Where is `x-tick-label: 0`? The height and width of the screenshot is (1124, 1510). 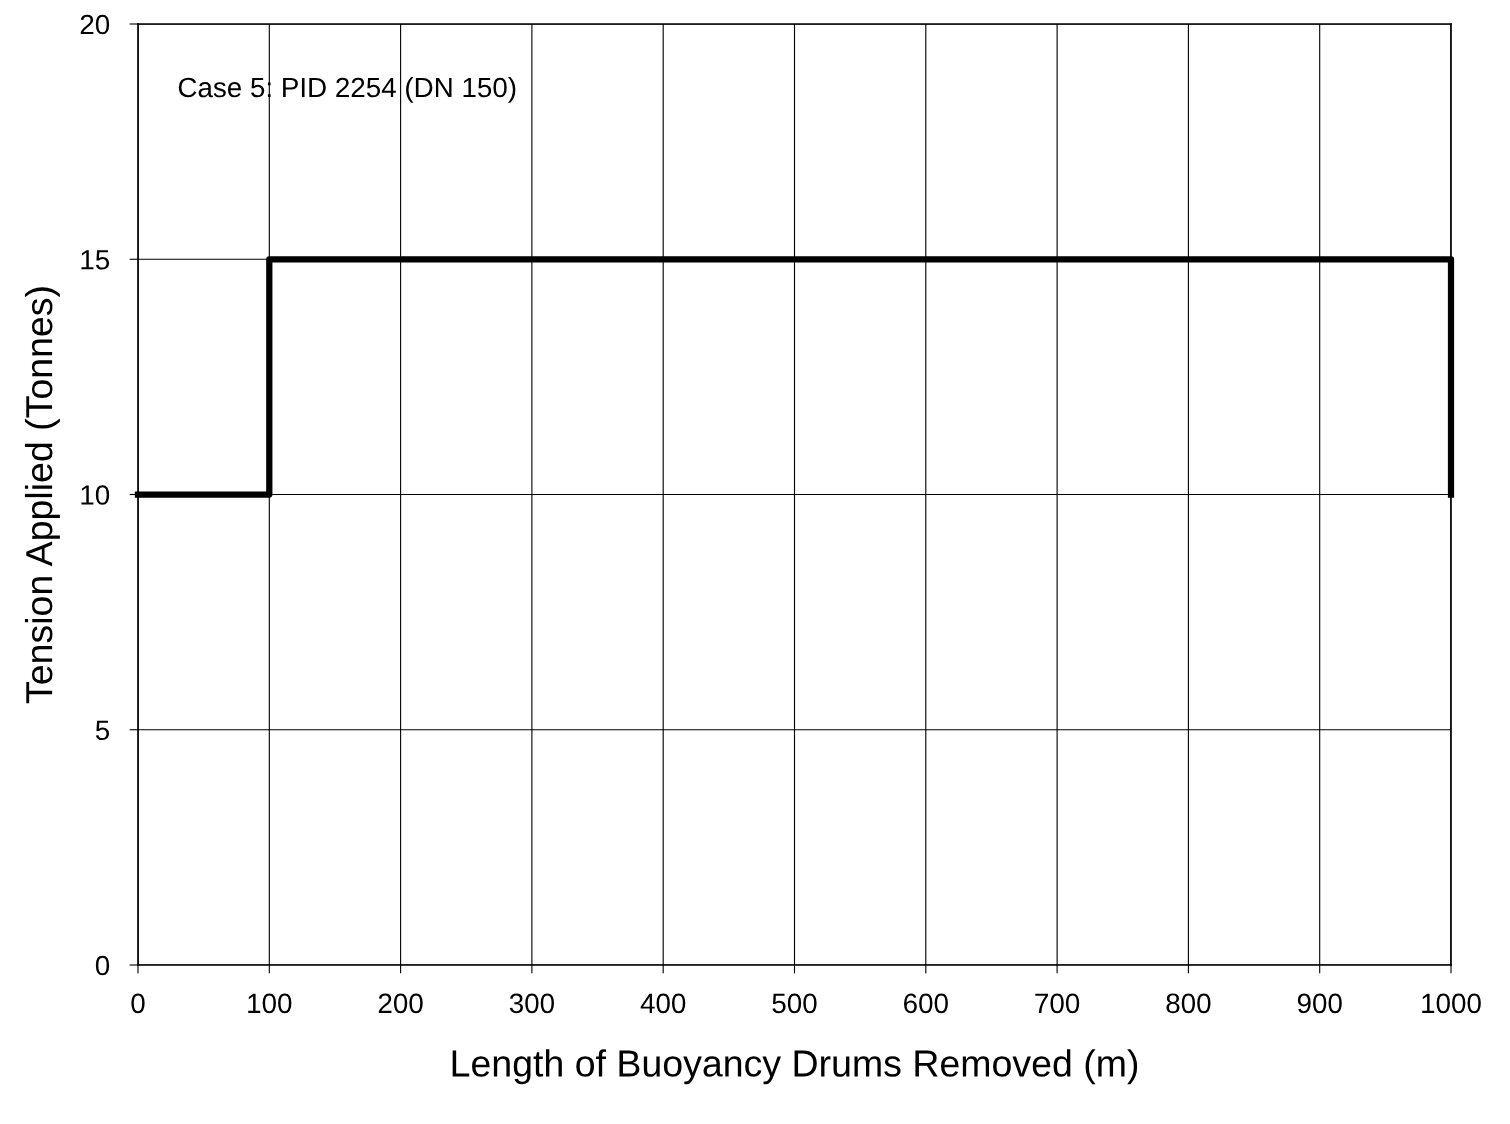 x-tick-label: 0 is located at coordinates (138, 1003).